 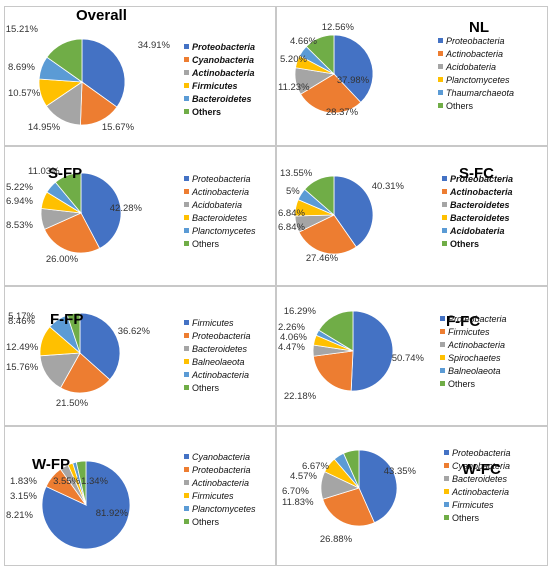 What do you see at coordinates (154, 45) in the screenshot?
I see `slice-value-label: 34.91%` at bounding box center [154, 45].